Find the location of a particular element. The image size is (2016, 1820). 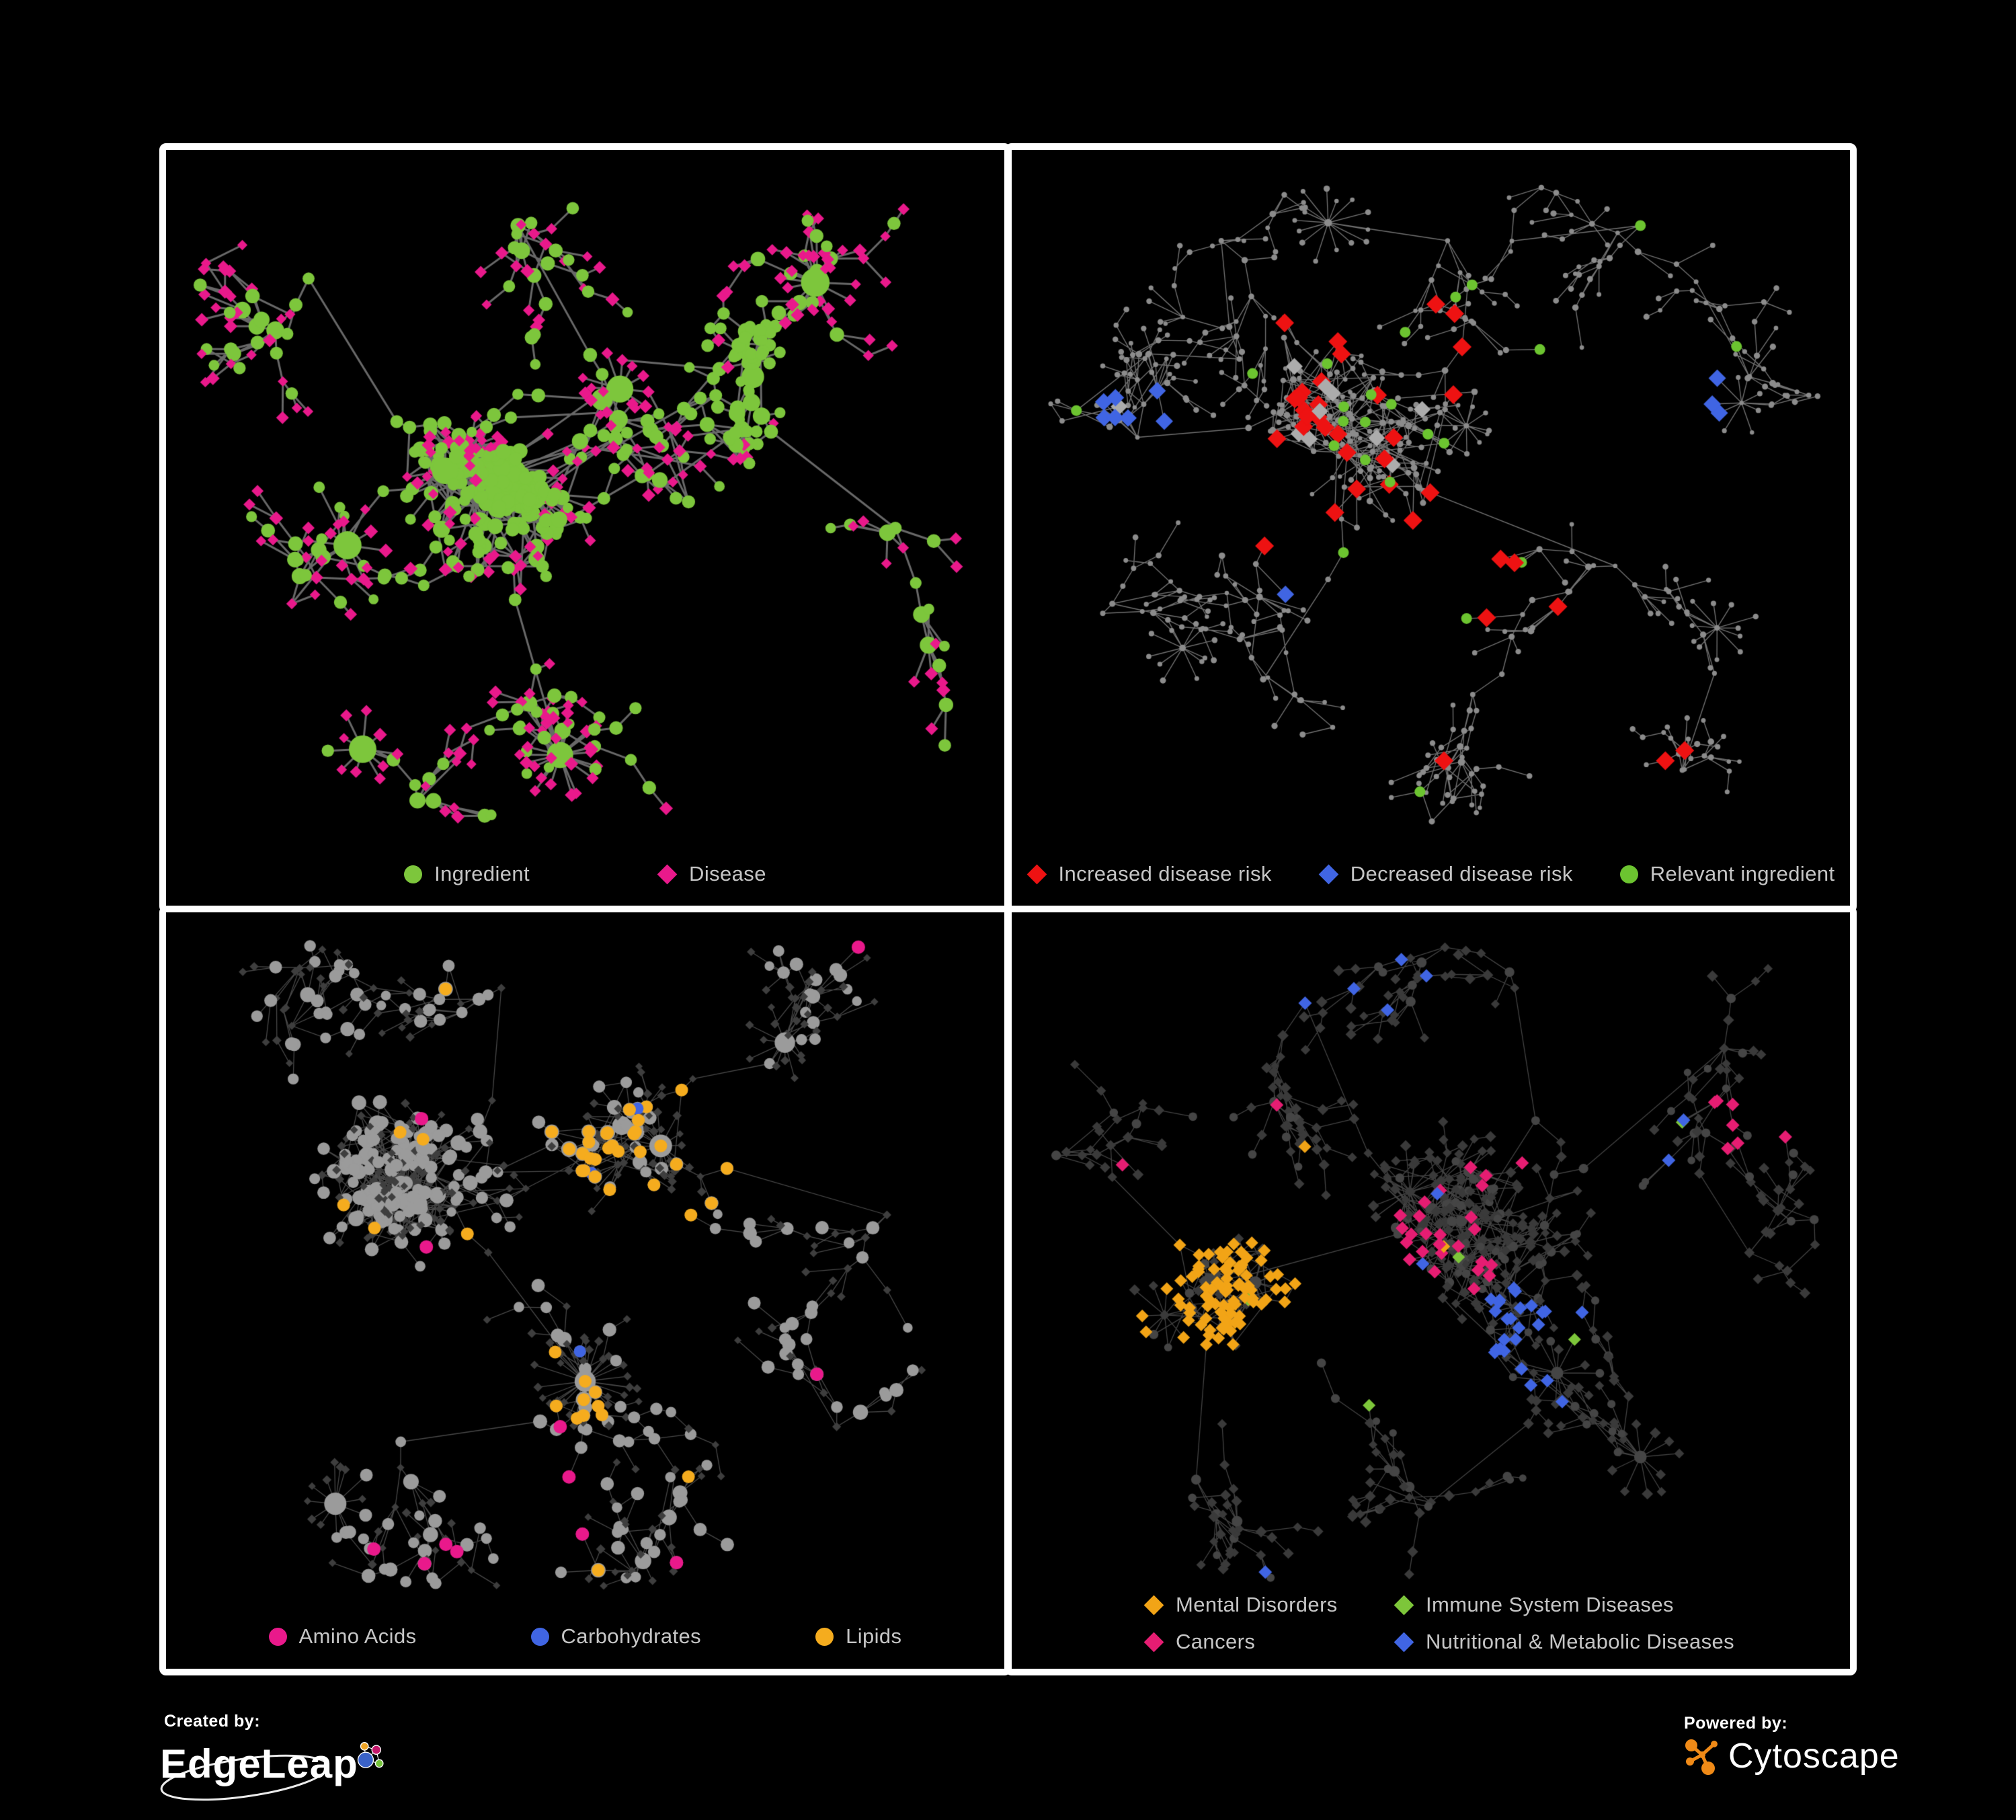

legend-label: Lipids is located at coordinates (874, 1636).